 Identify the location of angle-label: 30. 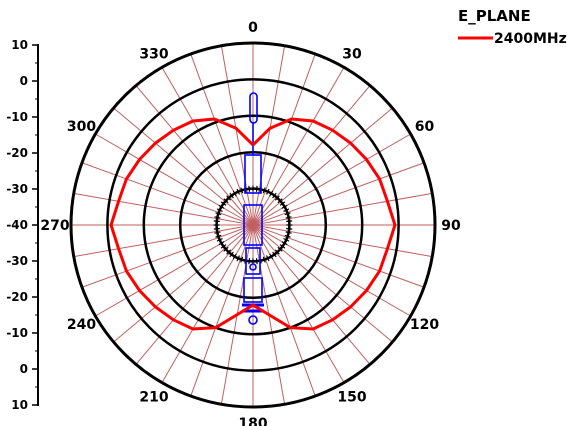
(352, 55).